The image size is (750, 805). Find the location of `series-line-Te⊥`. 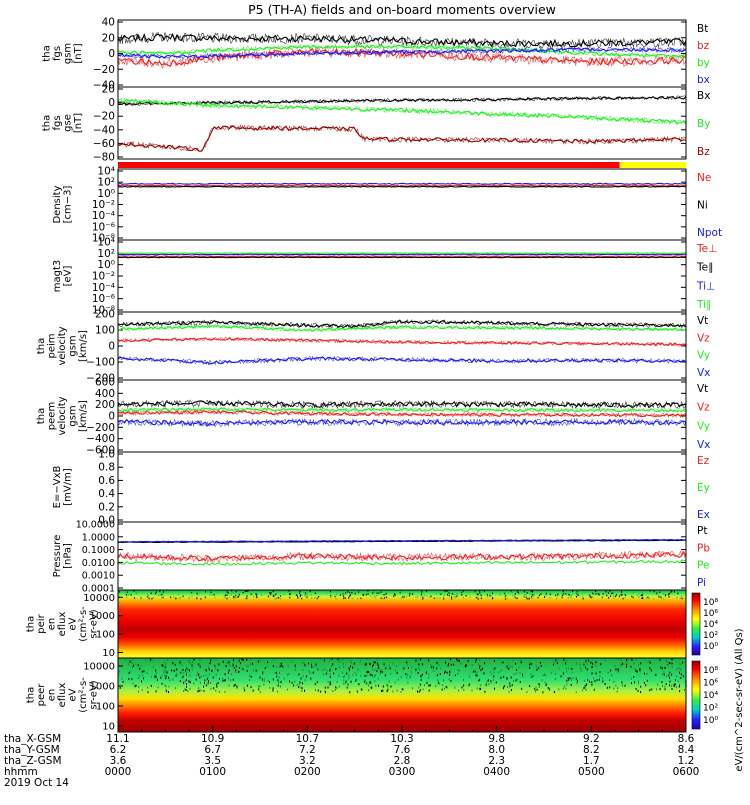

series-line-Te⊥ is located at coordinates (402, 256).